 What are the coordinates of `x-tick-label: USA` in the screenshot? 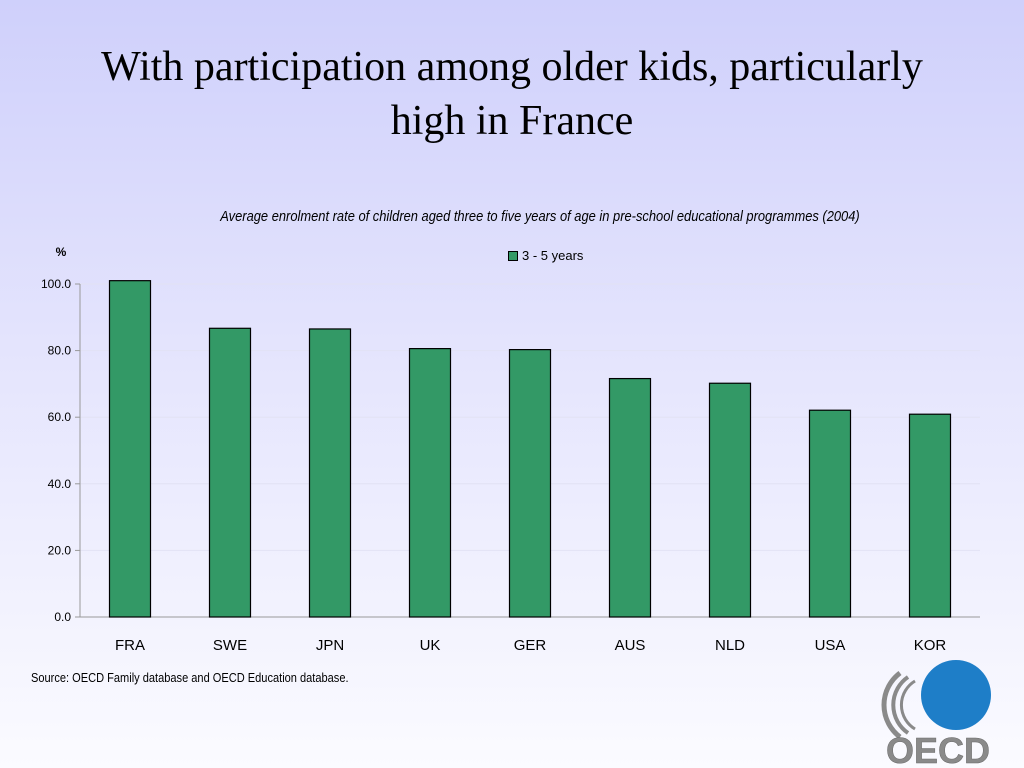 It's located at (830, 645).